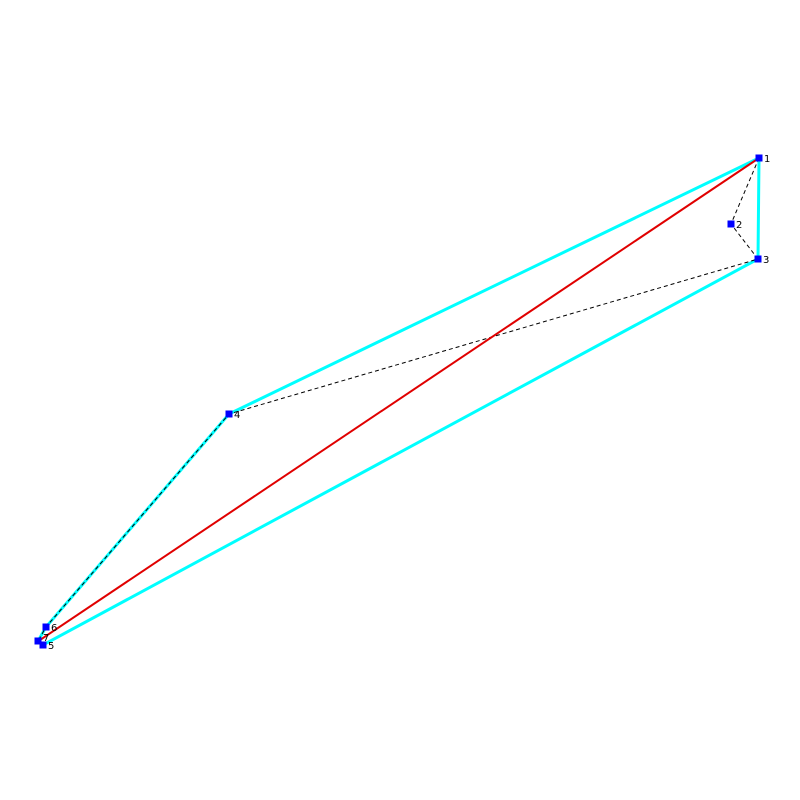  What do you see at coordinates (767, 159) in the screenshot?
I see `node-label: 1` at bounding box center [767, 159].